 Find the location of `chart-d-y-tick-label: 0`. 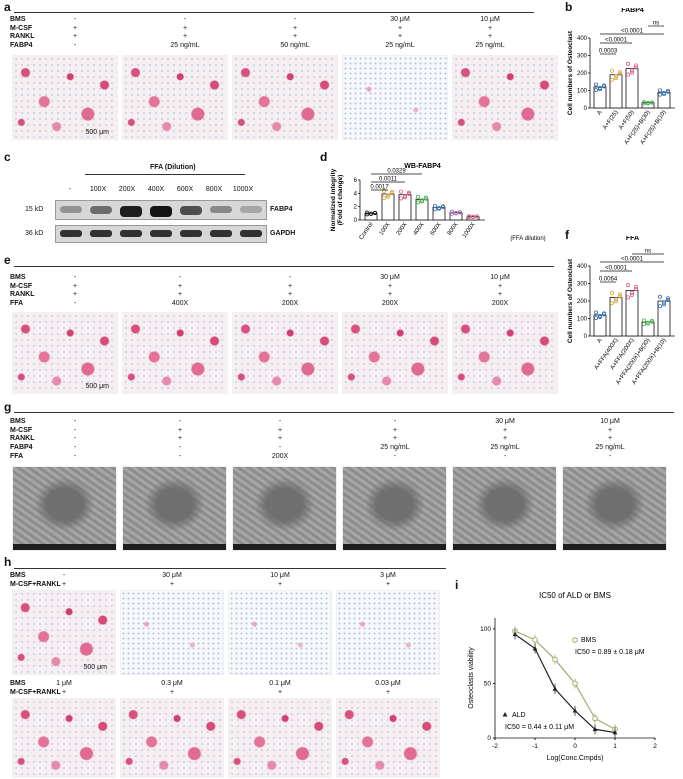

chart-d-y-tick-label: 0 is located at coordinates (356, 221).